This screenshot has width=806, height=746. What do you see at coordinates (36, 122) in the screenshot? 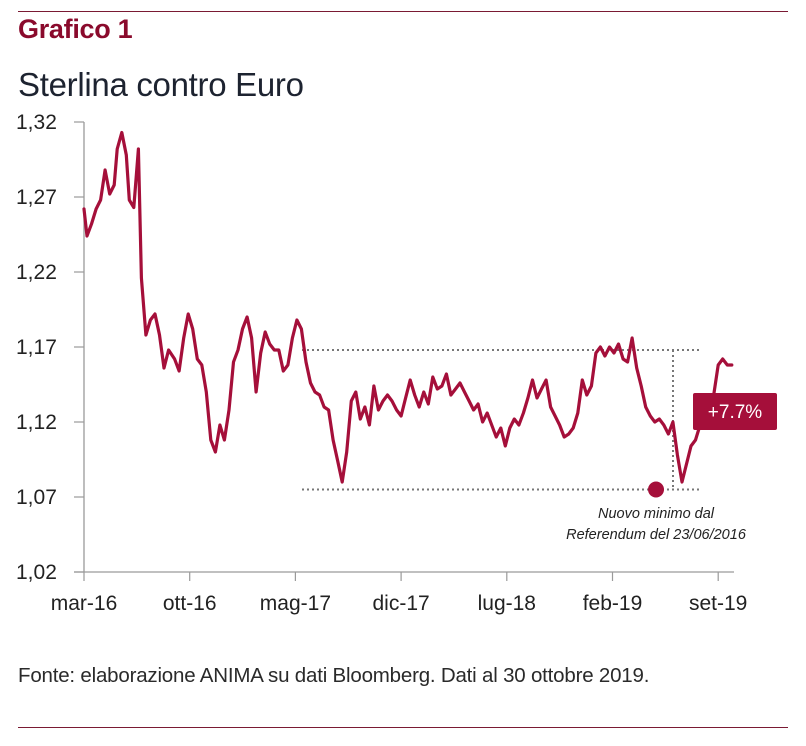
I see `y-tick-label: 1,32` at bounding box center [36, 122].